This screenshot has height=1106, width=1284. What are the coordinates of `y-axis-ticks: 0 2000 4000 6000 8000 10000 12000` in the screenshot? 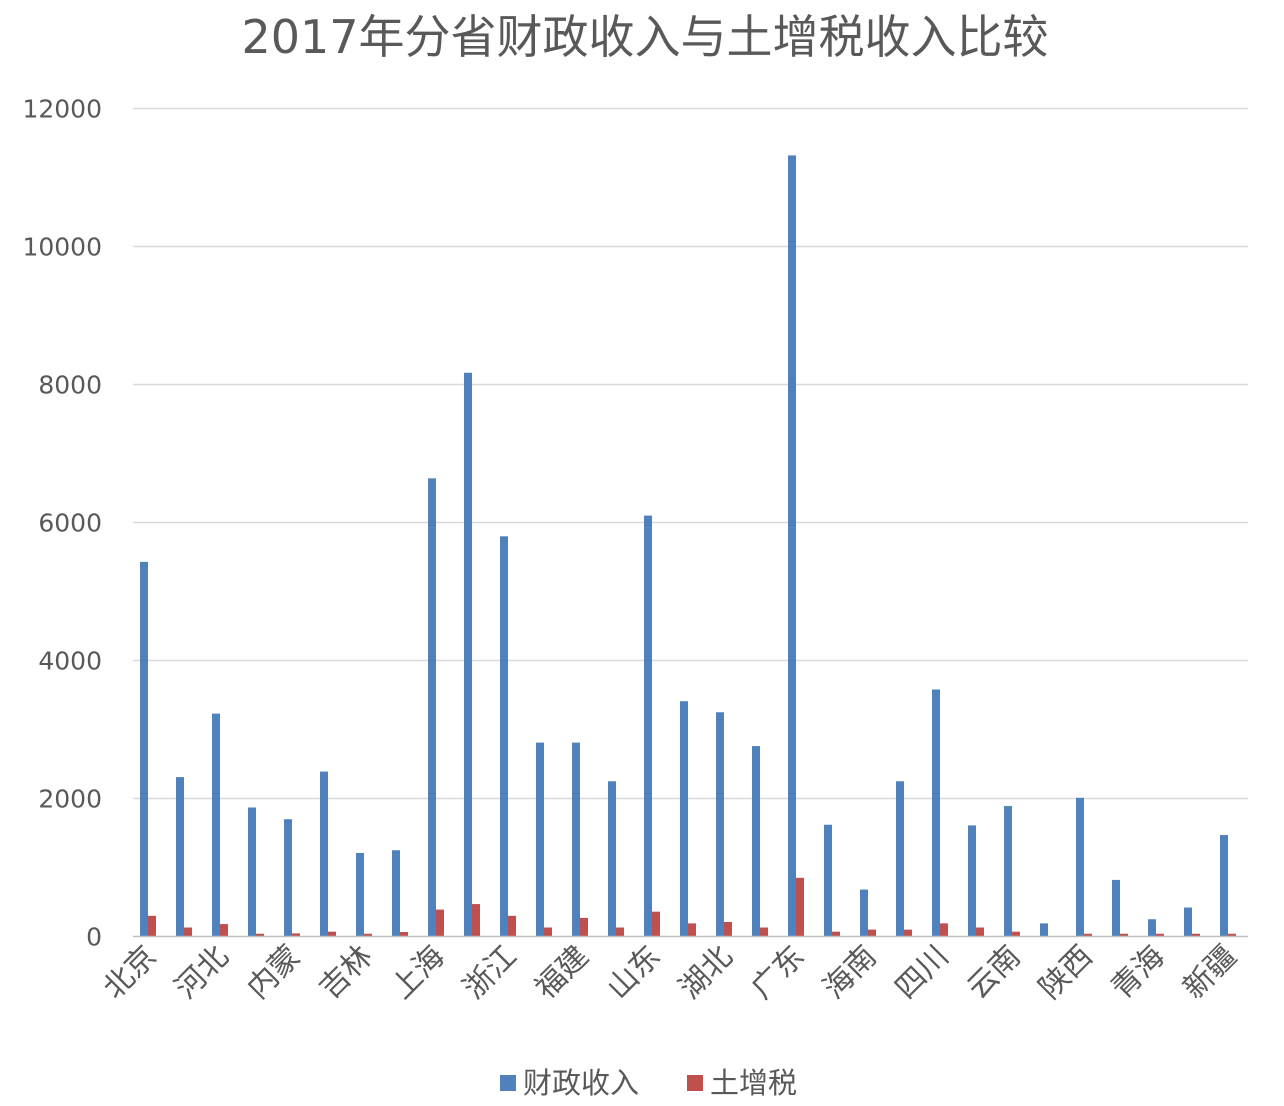 It's located at (62, 523).